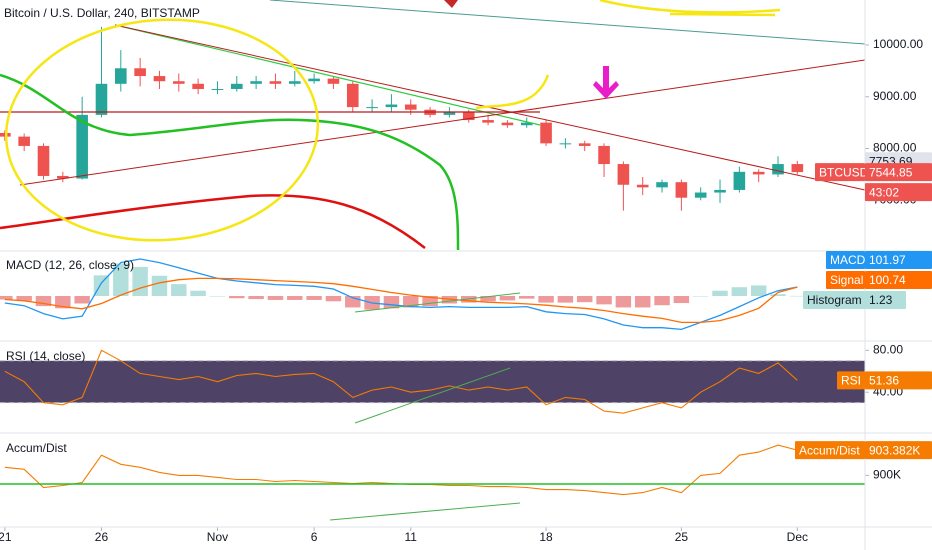  Describe the element at coordinates (895, 96) in the screenshot. I see `y-tick-label: 9000.00` at that location.